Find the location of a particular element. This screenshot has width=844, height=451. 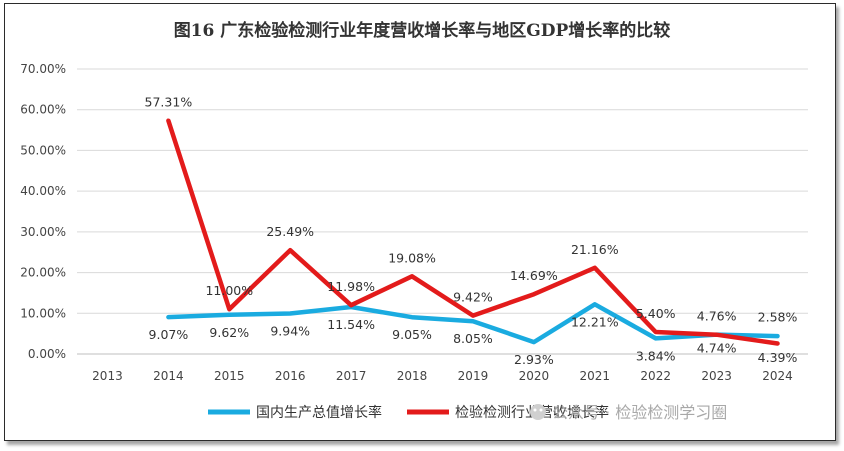

data-label-industry: 11.00% is located at coordinates (229, 290).